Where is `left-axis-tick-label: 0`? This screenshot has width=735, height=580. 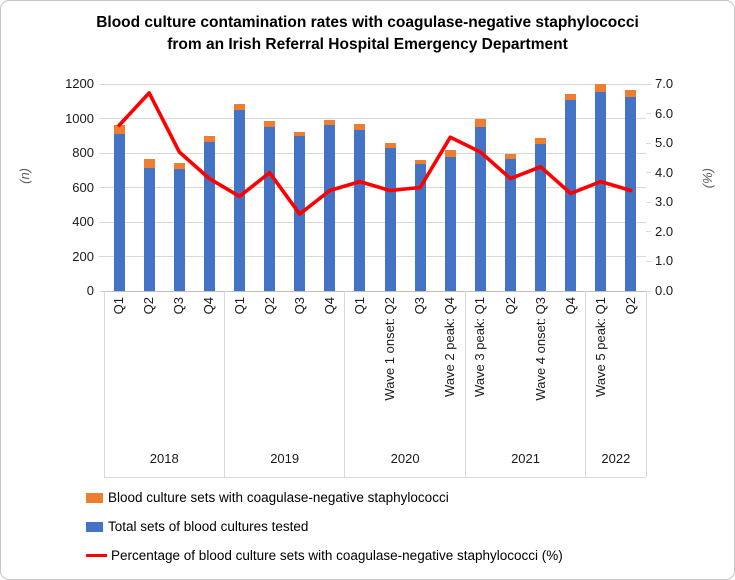 left-axis-tick-label: 0 is located at coordinates (90, 290).